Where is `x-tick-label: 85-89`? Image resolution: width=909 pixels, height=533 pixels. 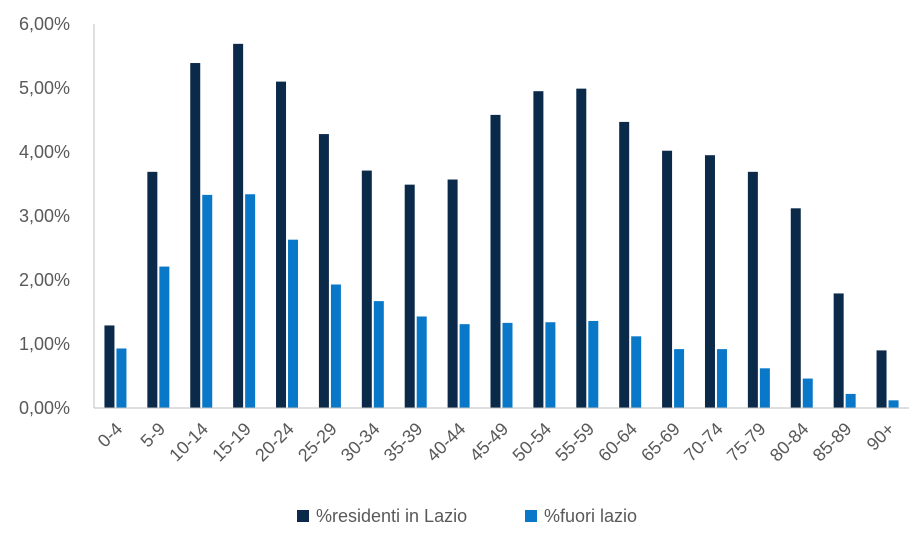 x-tick-label: 85-89 is located at coordinates (832, 442).